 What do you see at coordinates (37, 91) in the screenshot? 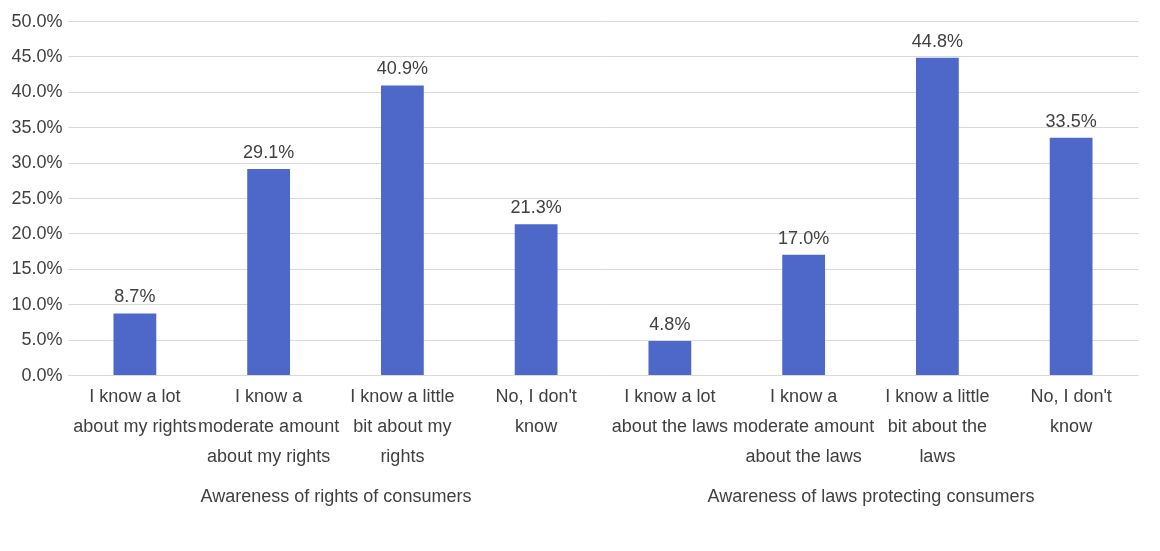
I see `y-tick-label: 40.0%` at bounding box center [37, 91].